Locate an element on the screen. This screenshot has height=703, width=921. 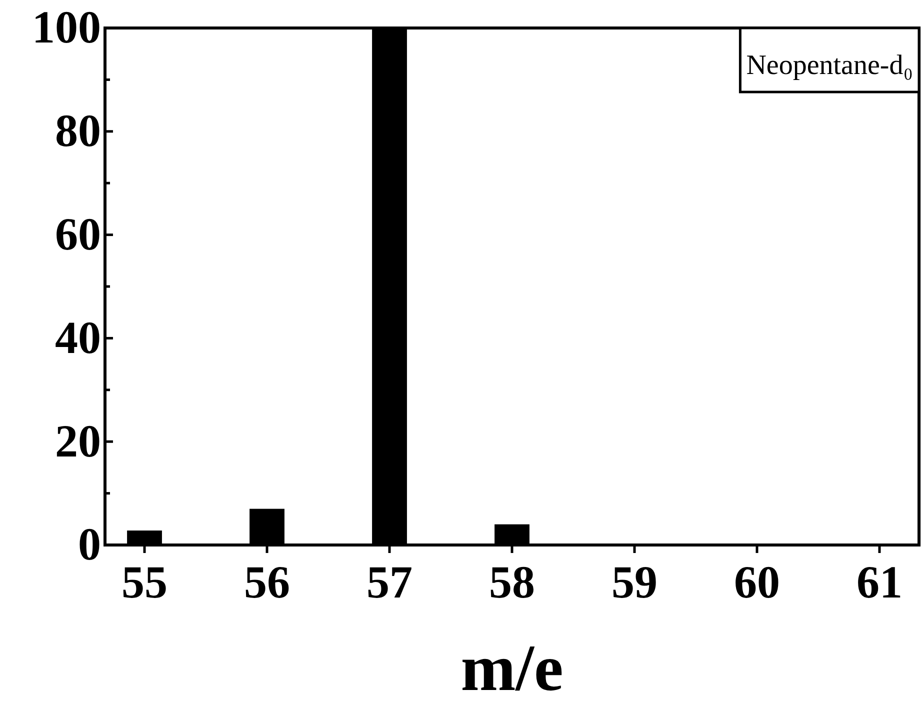
y-tick-label: 100 is located at coordinates (66, 27).